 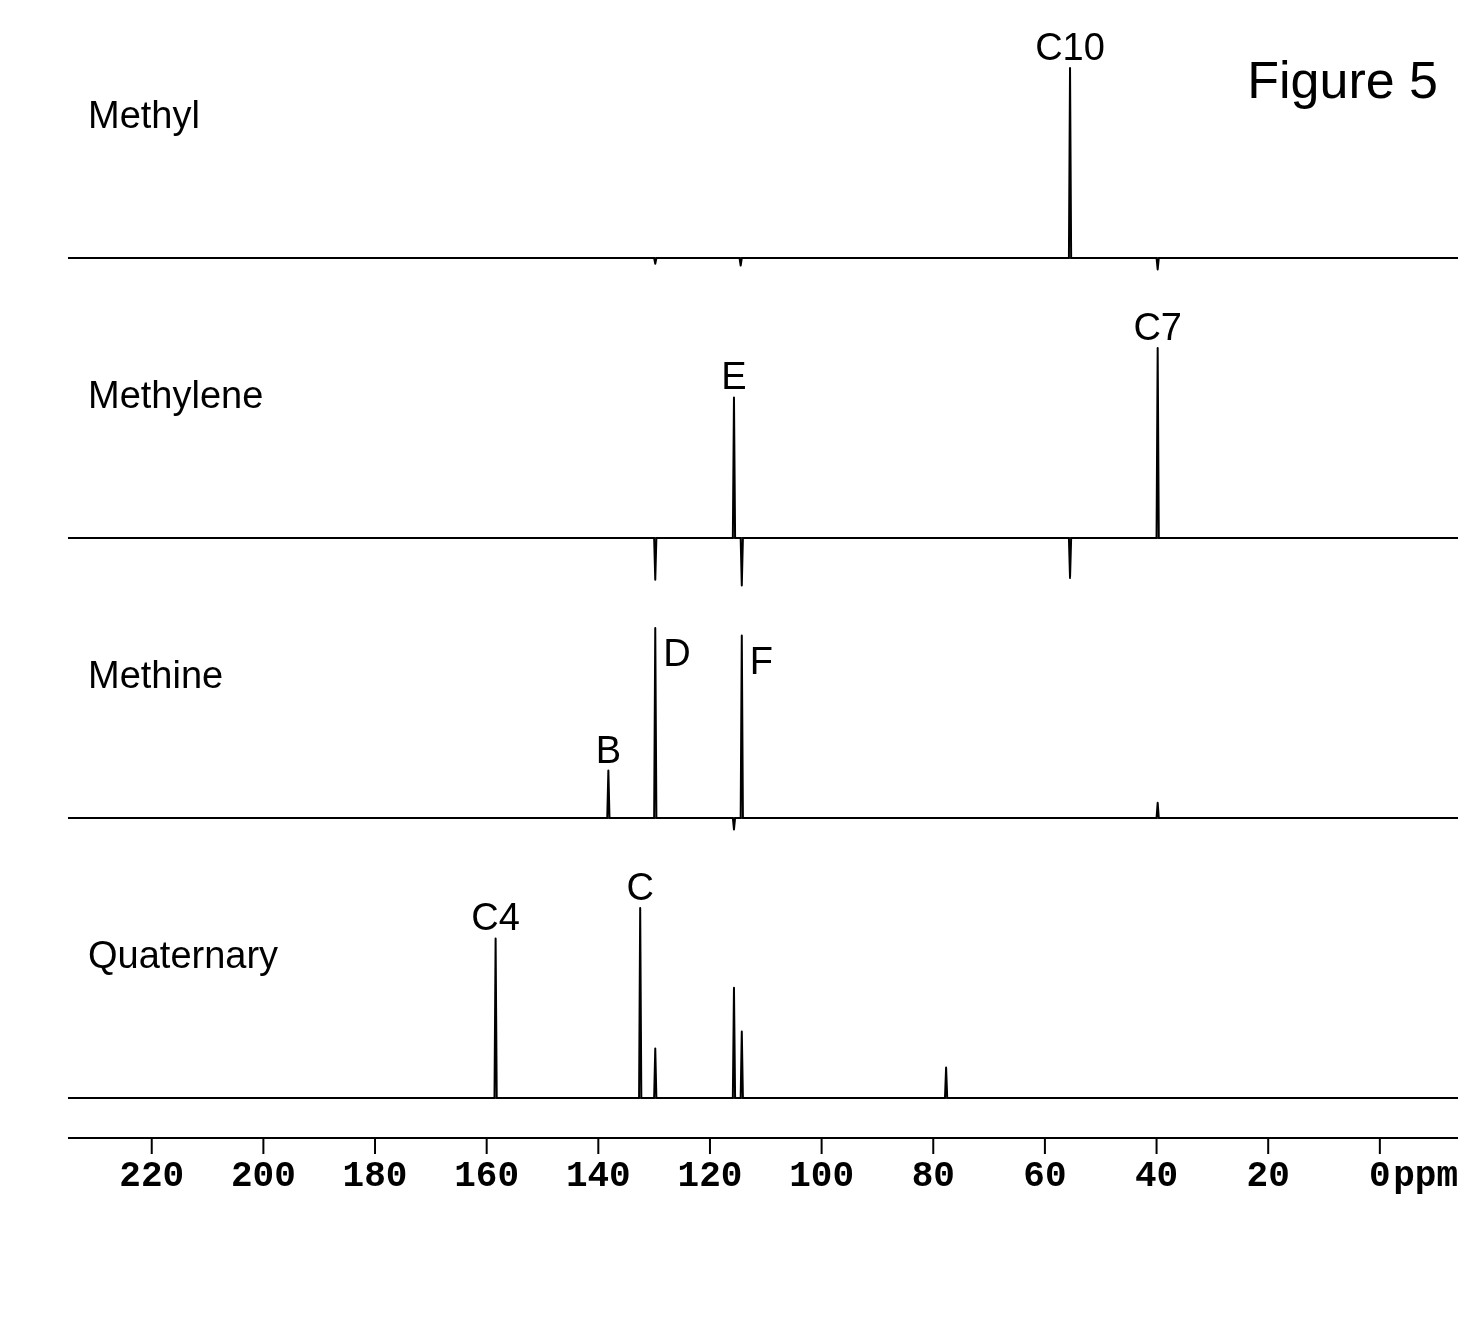 I want to click on x-tick-label: 180, so click(x=375, y=1176).